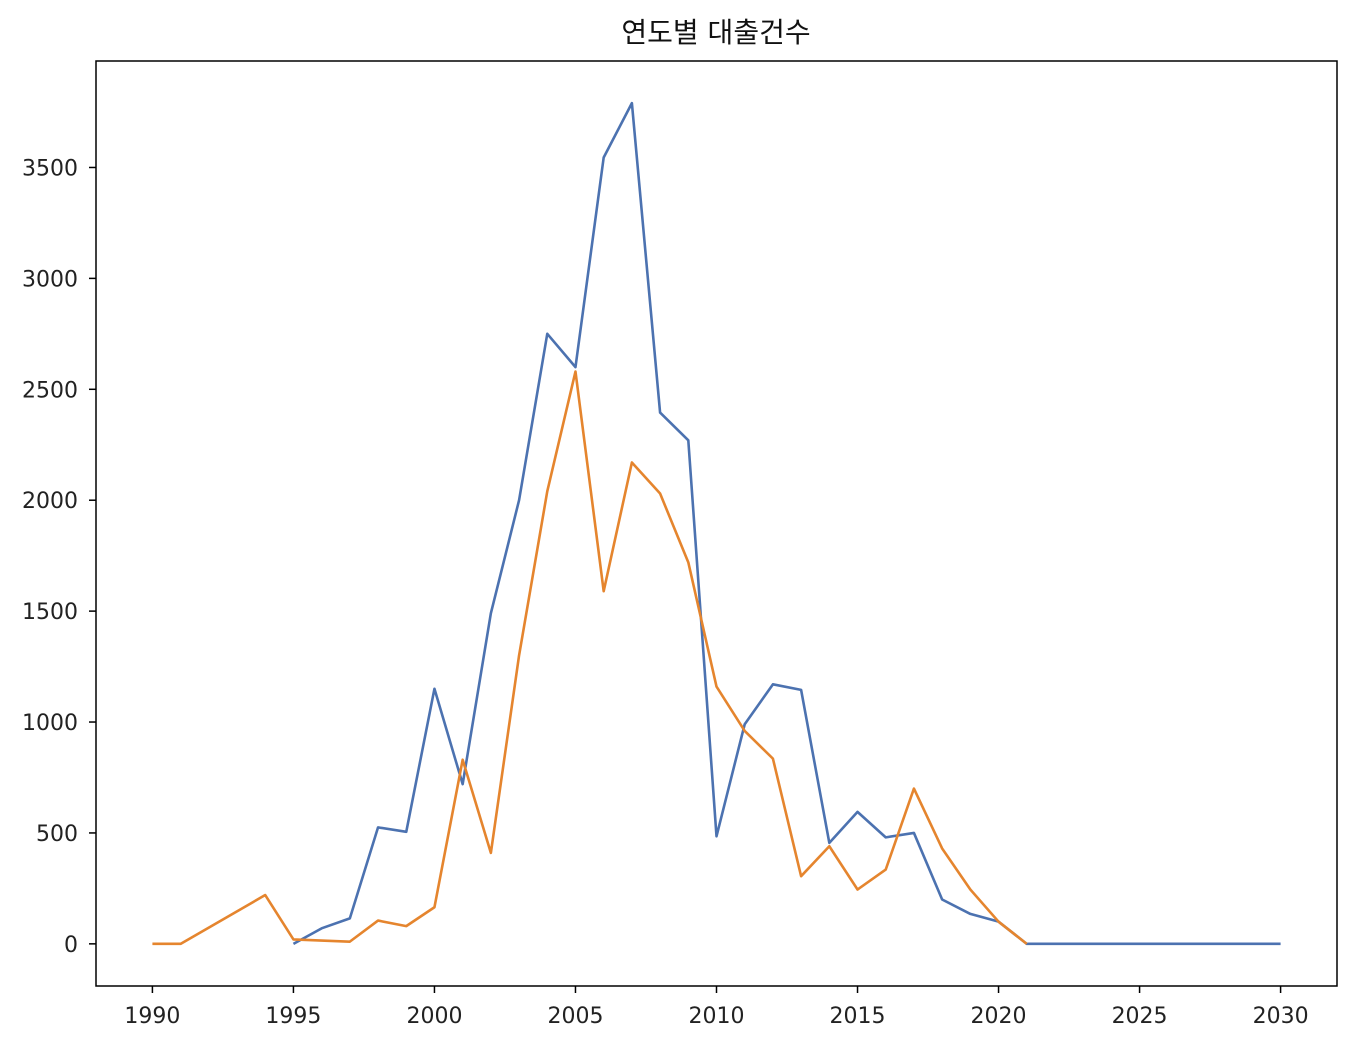 This screenshot has height=1038, width=1346. I want to click on chart-title: 연도별 대출건수, so click(715, 32).